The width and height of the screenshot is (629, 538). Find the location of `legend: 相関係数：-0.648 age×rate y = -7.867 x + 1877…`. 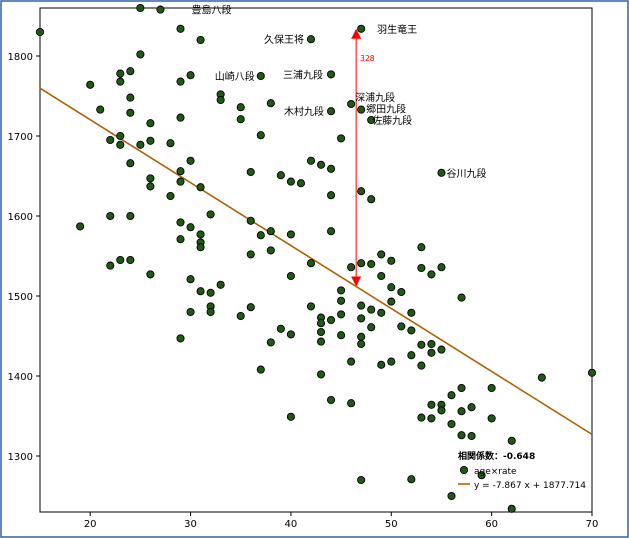

legend: 相関係数：-0.648 age×rate y = -7.867 x + 1877… is located at coordinates (522, 470).